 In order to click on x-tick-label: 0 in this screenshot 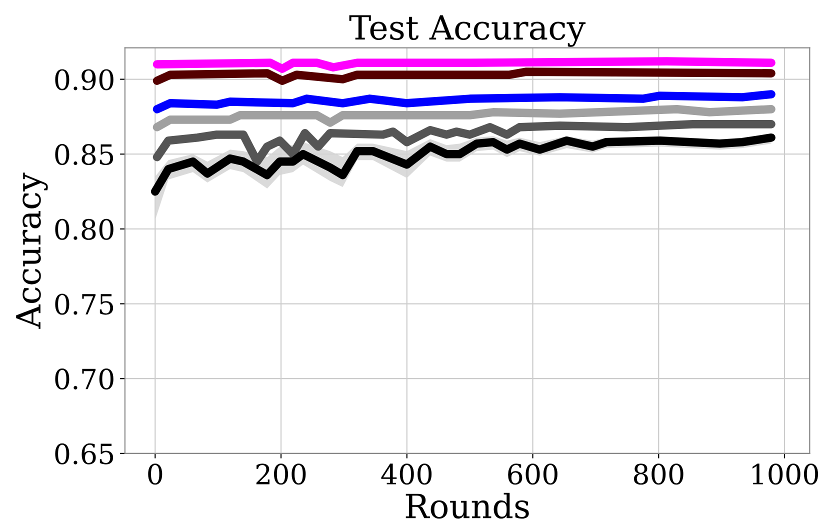, I will do `click(155, 474)`.